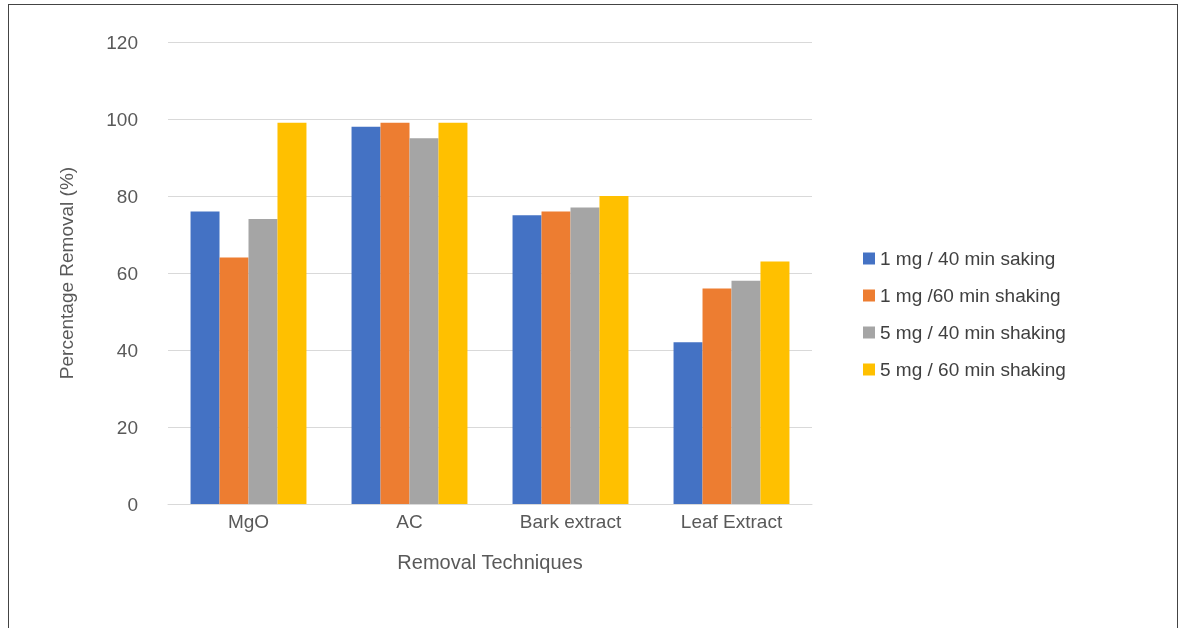 The width and height of the screenshot is (1183, 628). What do you see at coordinates (490, 562) in the screenshot?
I see `x-axis-title: Removal Techniques` at bounding box center [490, 562].